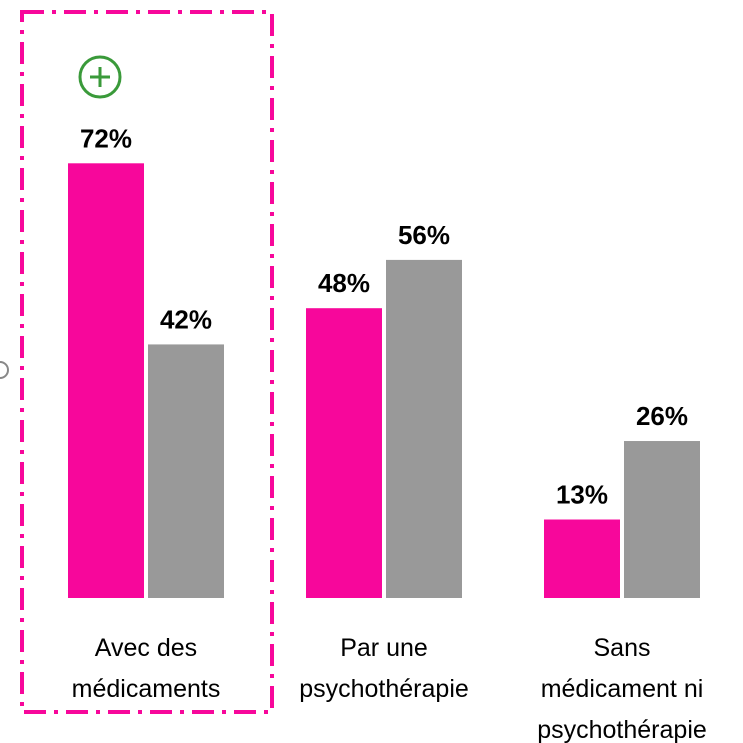 Image resolution: width=743 pixels, height=743 pixels. I want to click on x-tick-label: Avec des, so click(146, 648).